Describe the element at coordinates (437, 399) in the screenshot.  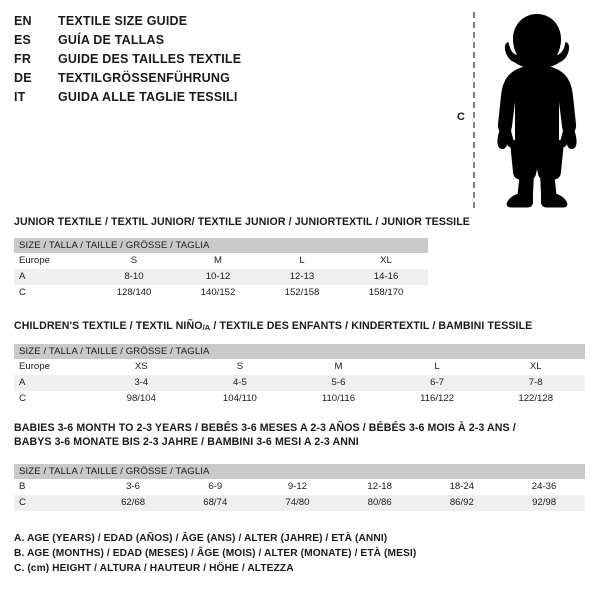
I see `table-cell: 116/122` at that location.